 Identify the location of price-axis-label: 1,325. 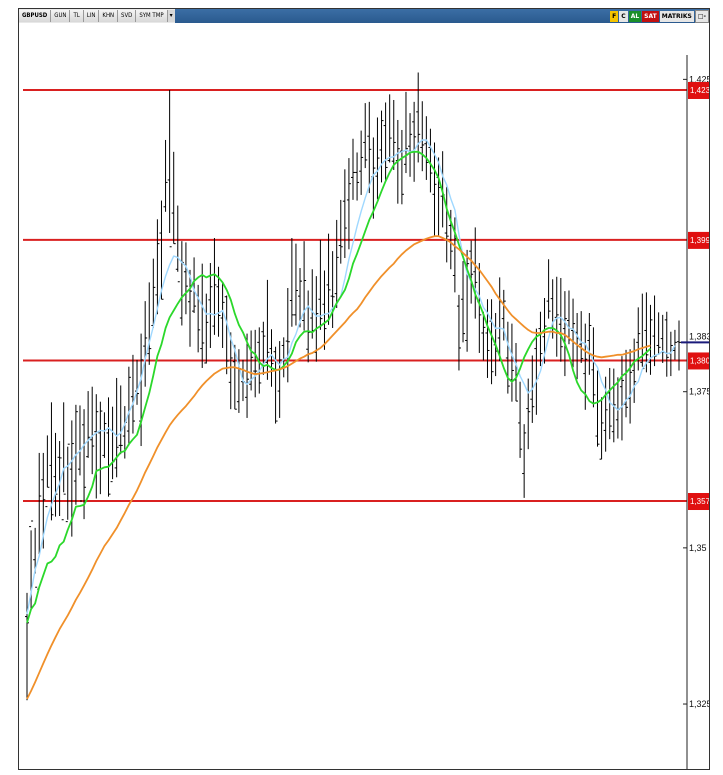
(699, 704).